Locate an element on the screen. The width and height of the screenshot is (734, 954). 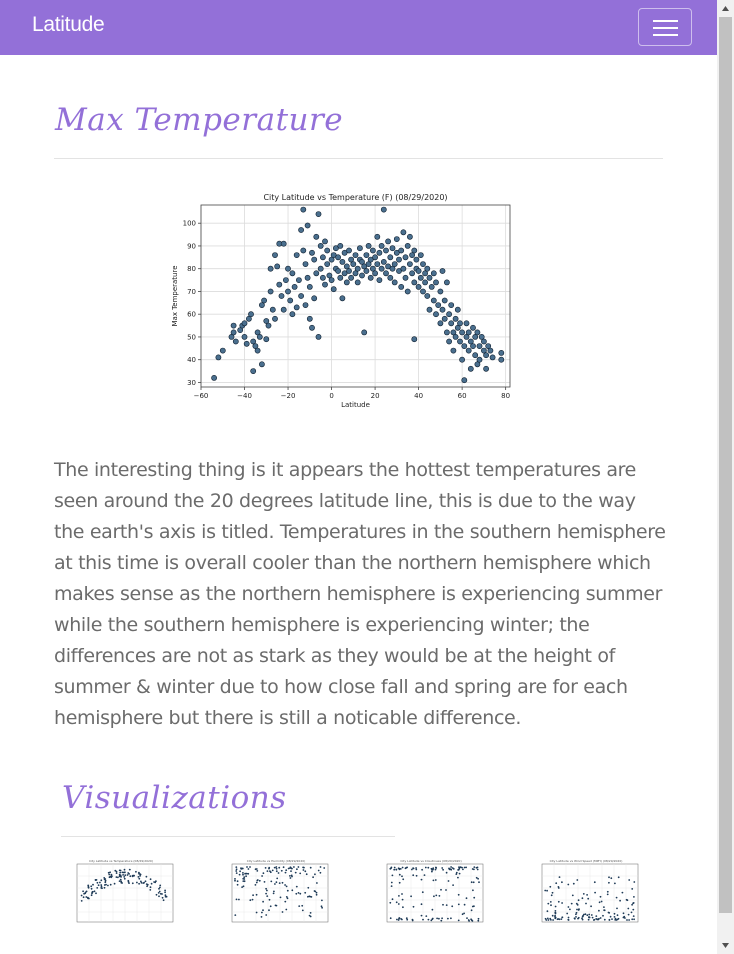
page-scrollbar is located at coordinates (725, 477).